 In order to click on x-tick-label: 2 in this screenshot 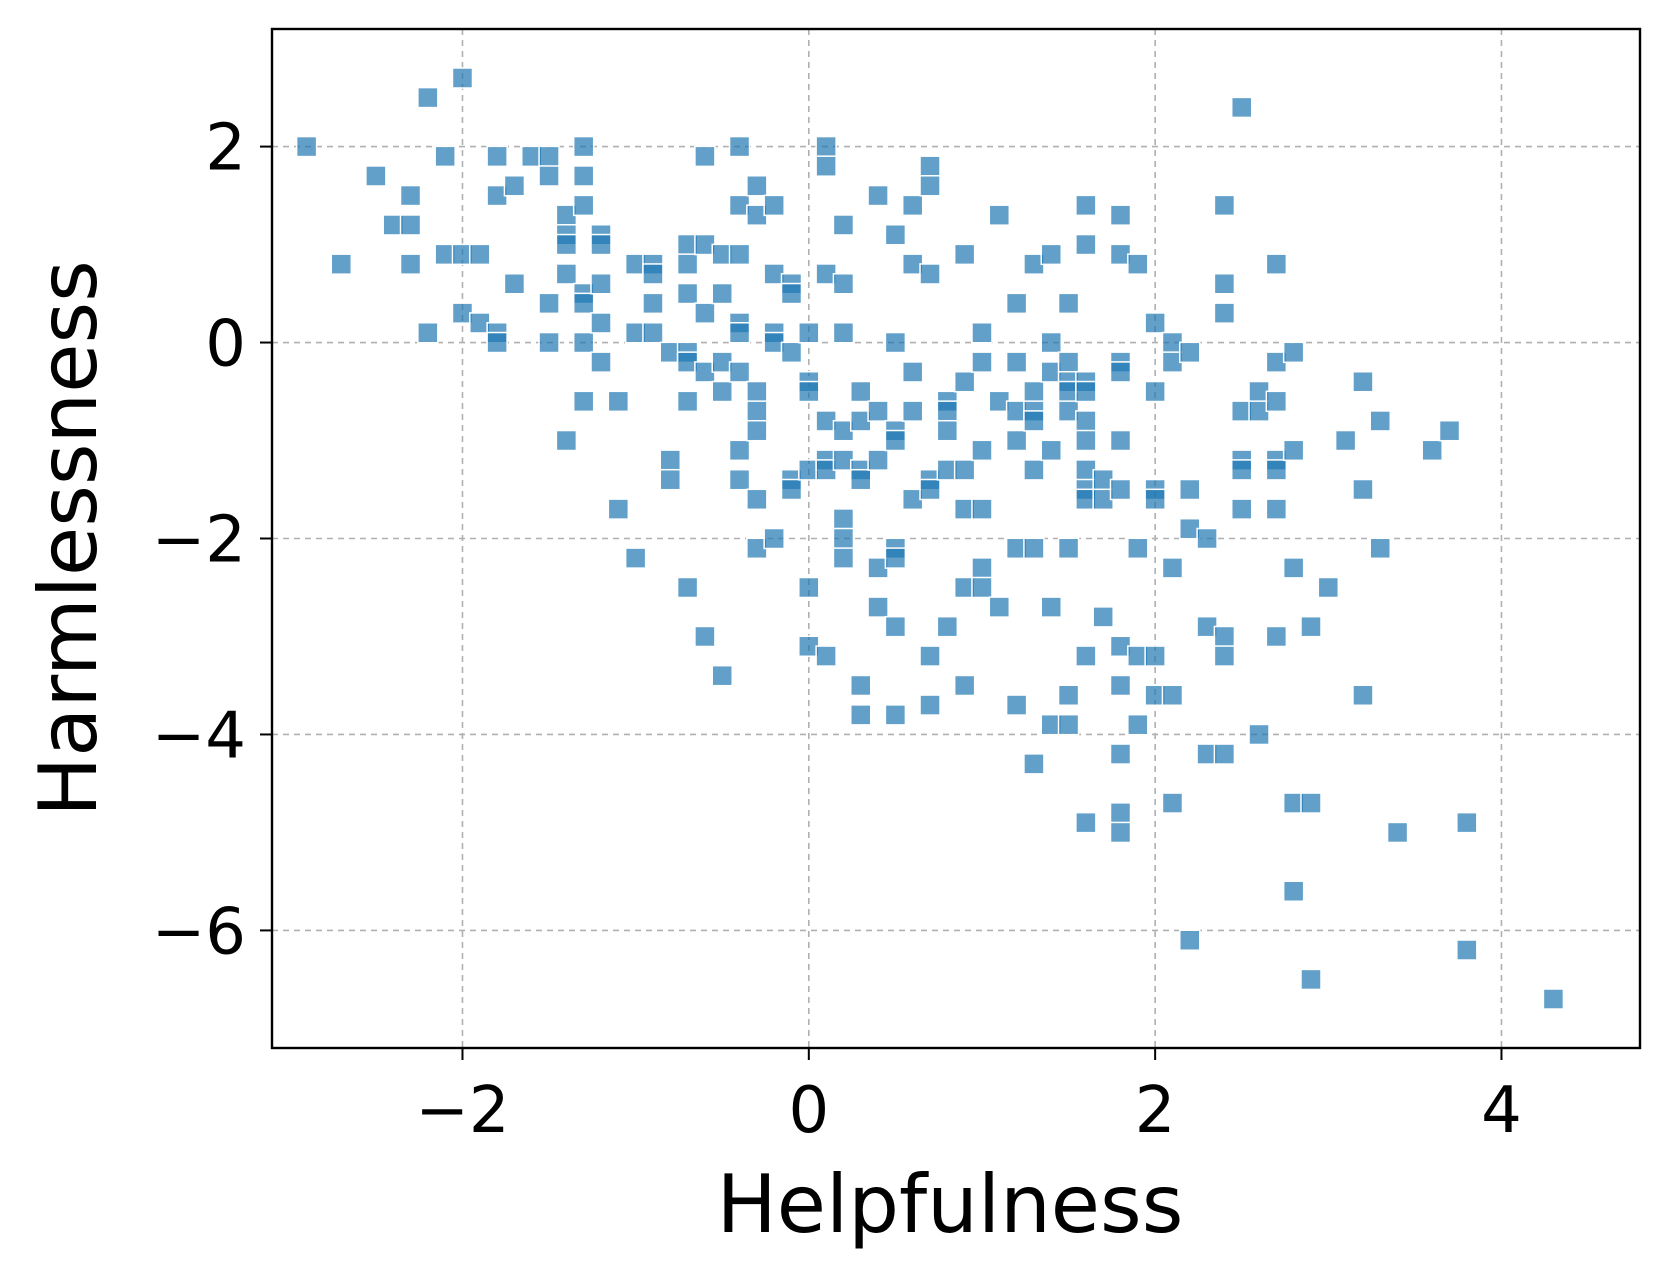, I will do `click(1155, 1111)`.